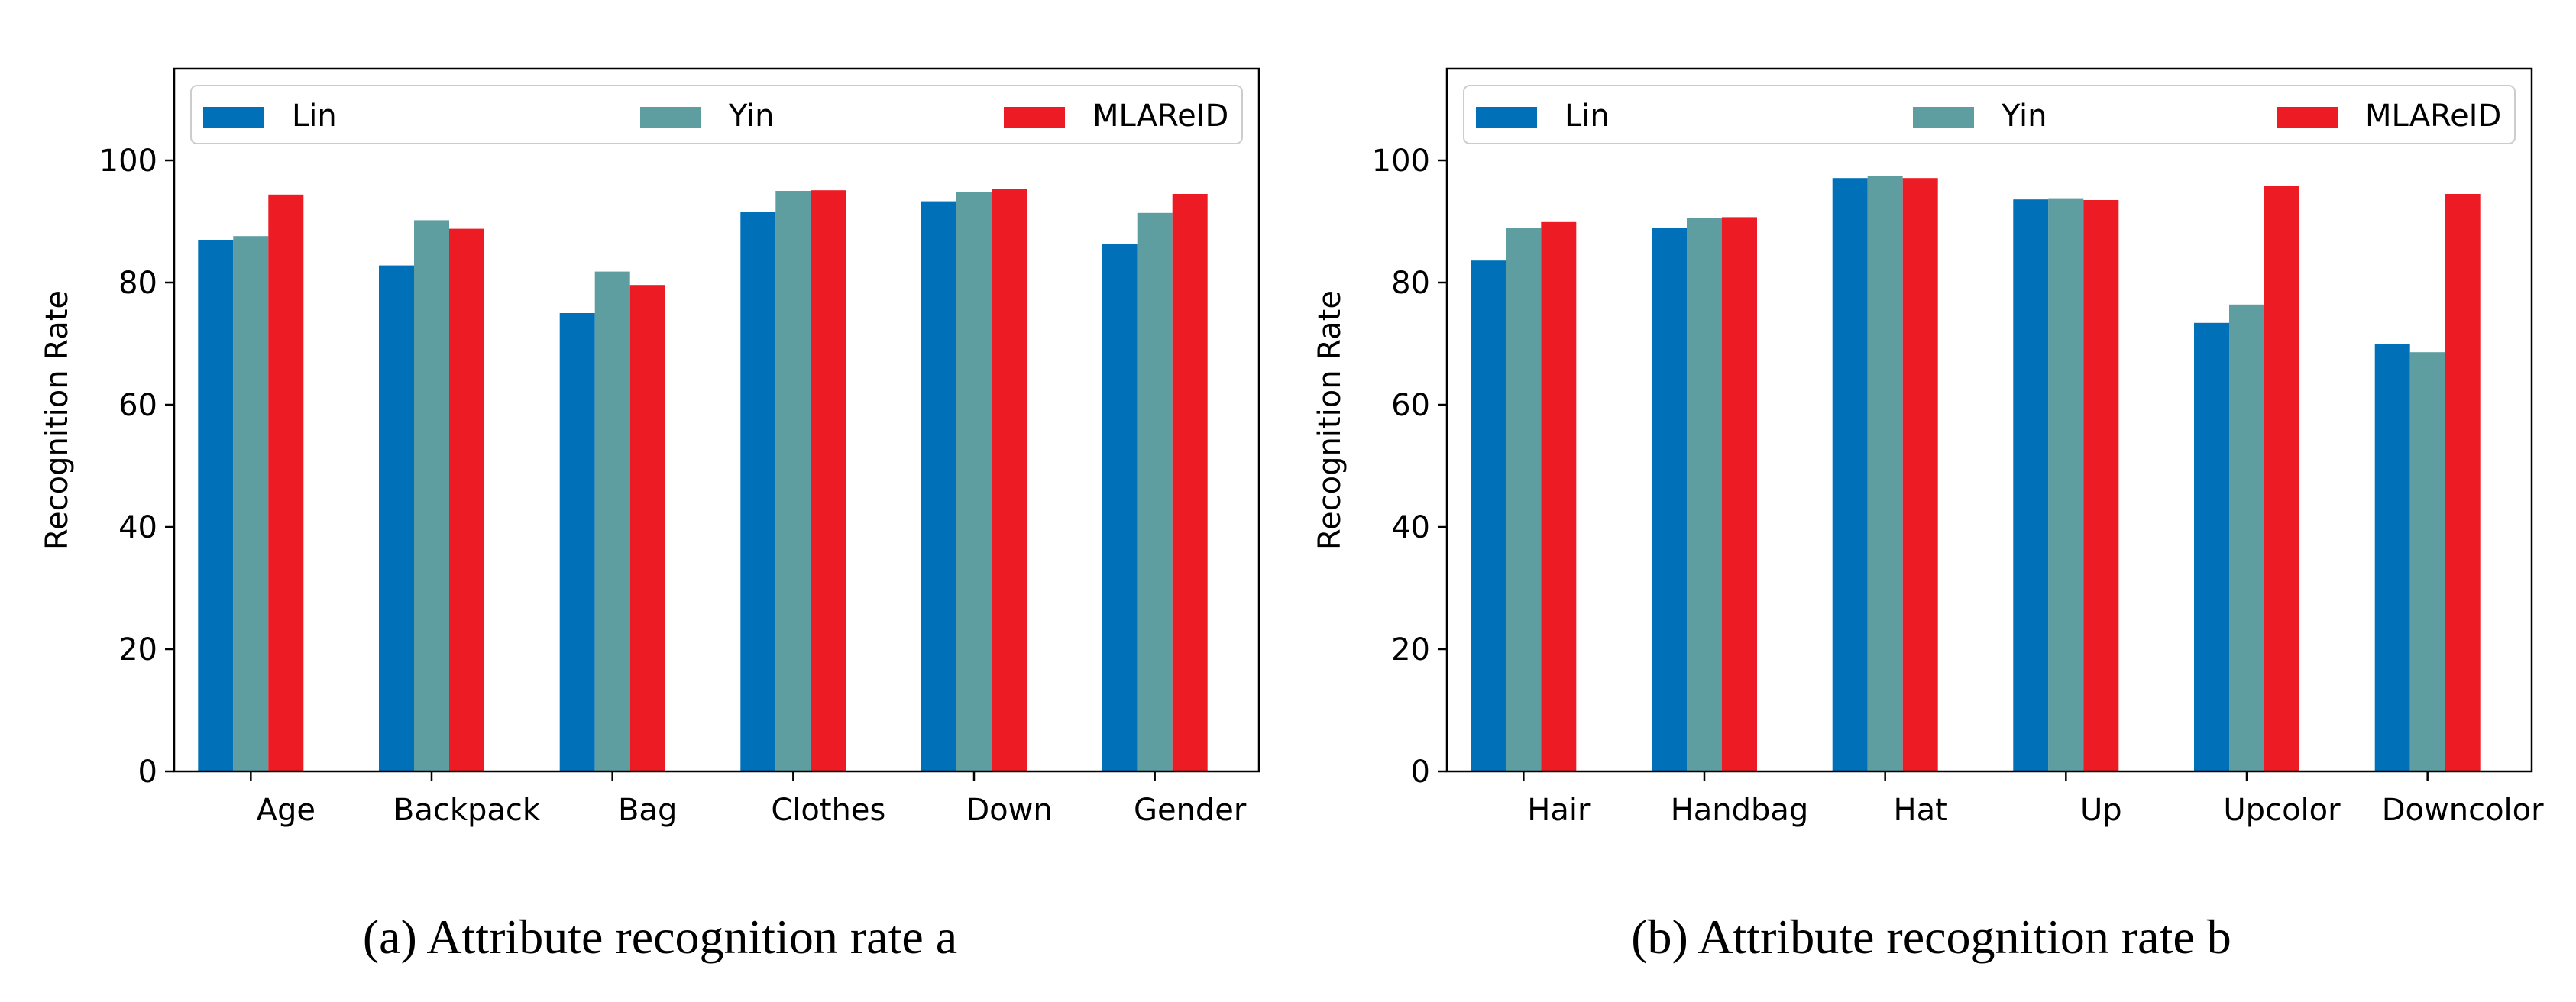 Image resolution: width=2576 pixels, height=1002 pixels. What do you see at coordinates (828, 480) in the screenshot?
I see `bar-mlareid-clothes` at bounding box center [828, 480].